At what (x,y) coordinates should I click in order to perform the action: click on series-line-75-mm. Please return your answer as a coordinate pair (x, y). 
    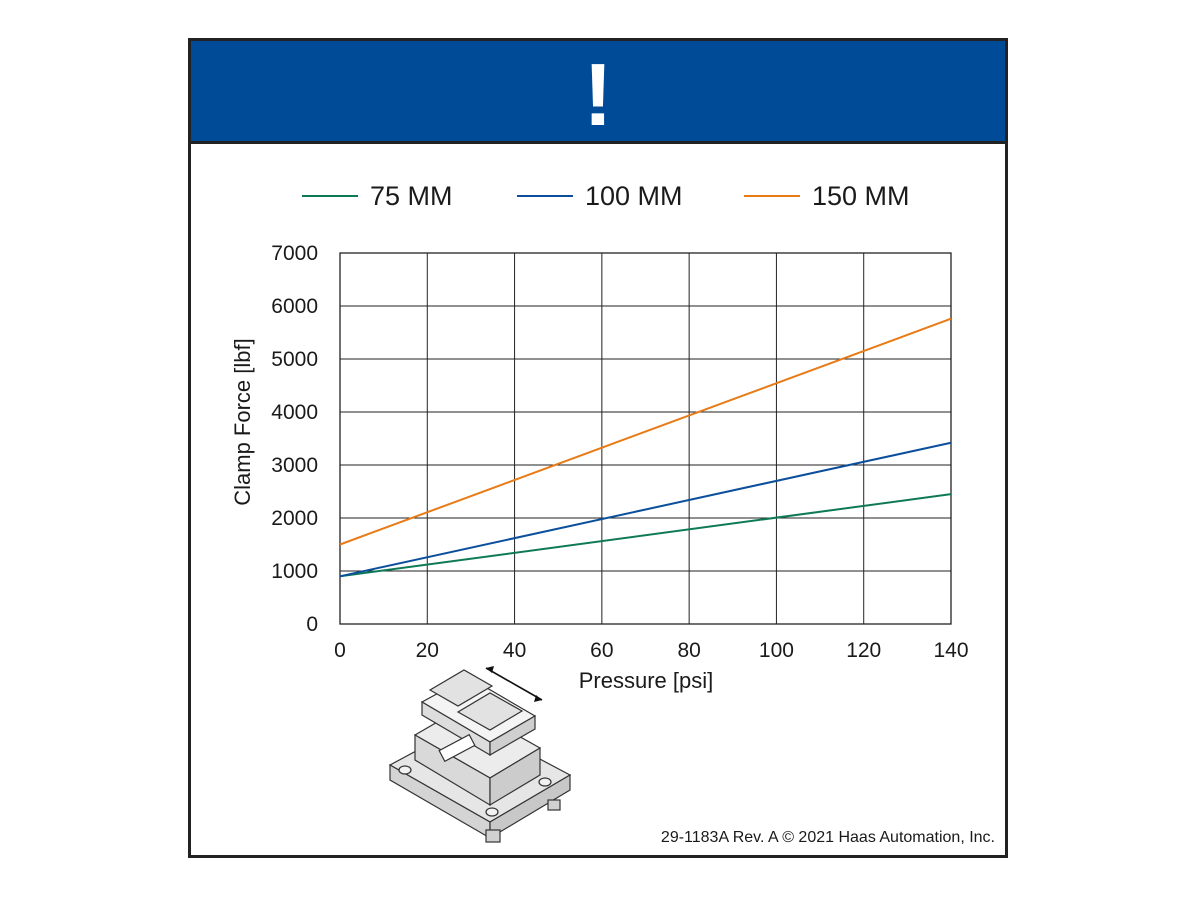
    Looking at the image, I should click on (645, 535).